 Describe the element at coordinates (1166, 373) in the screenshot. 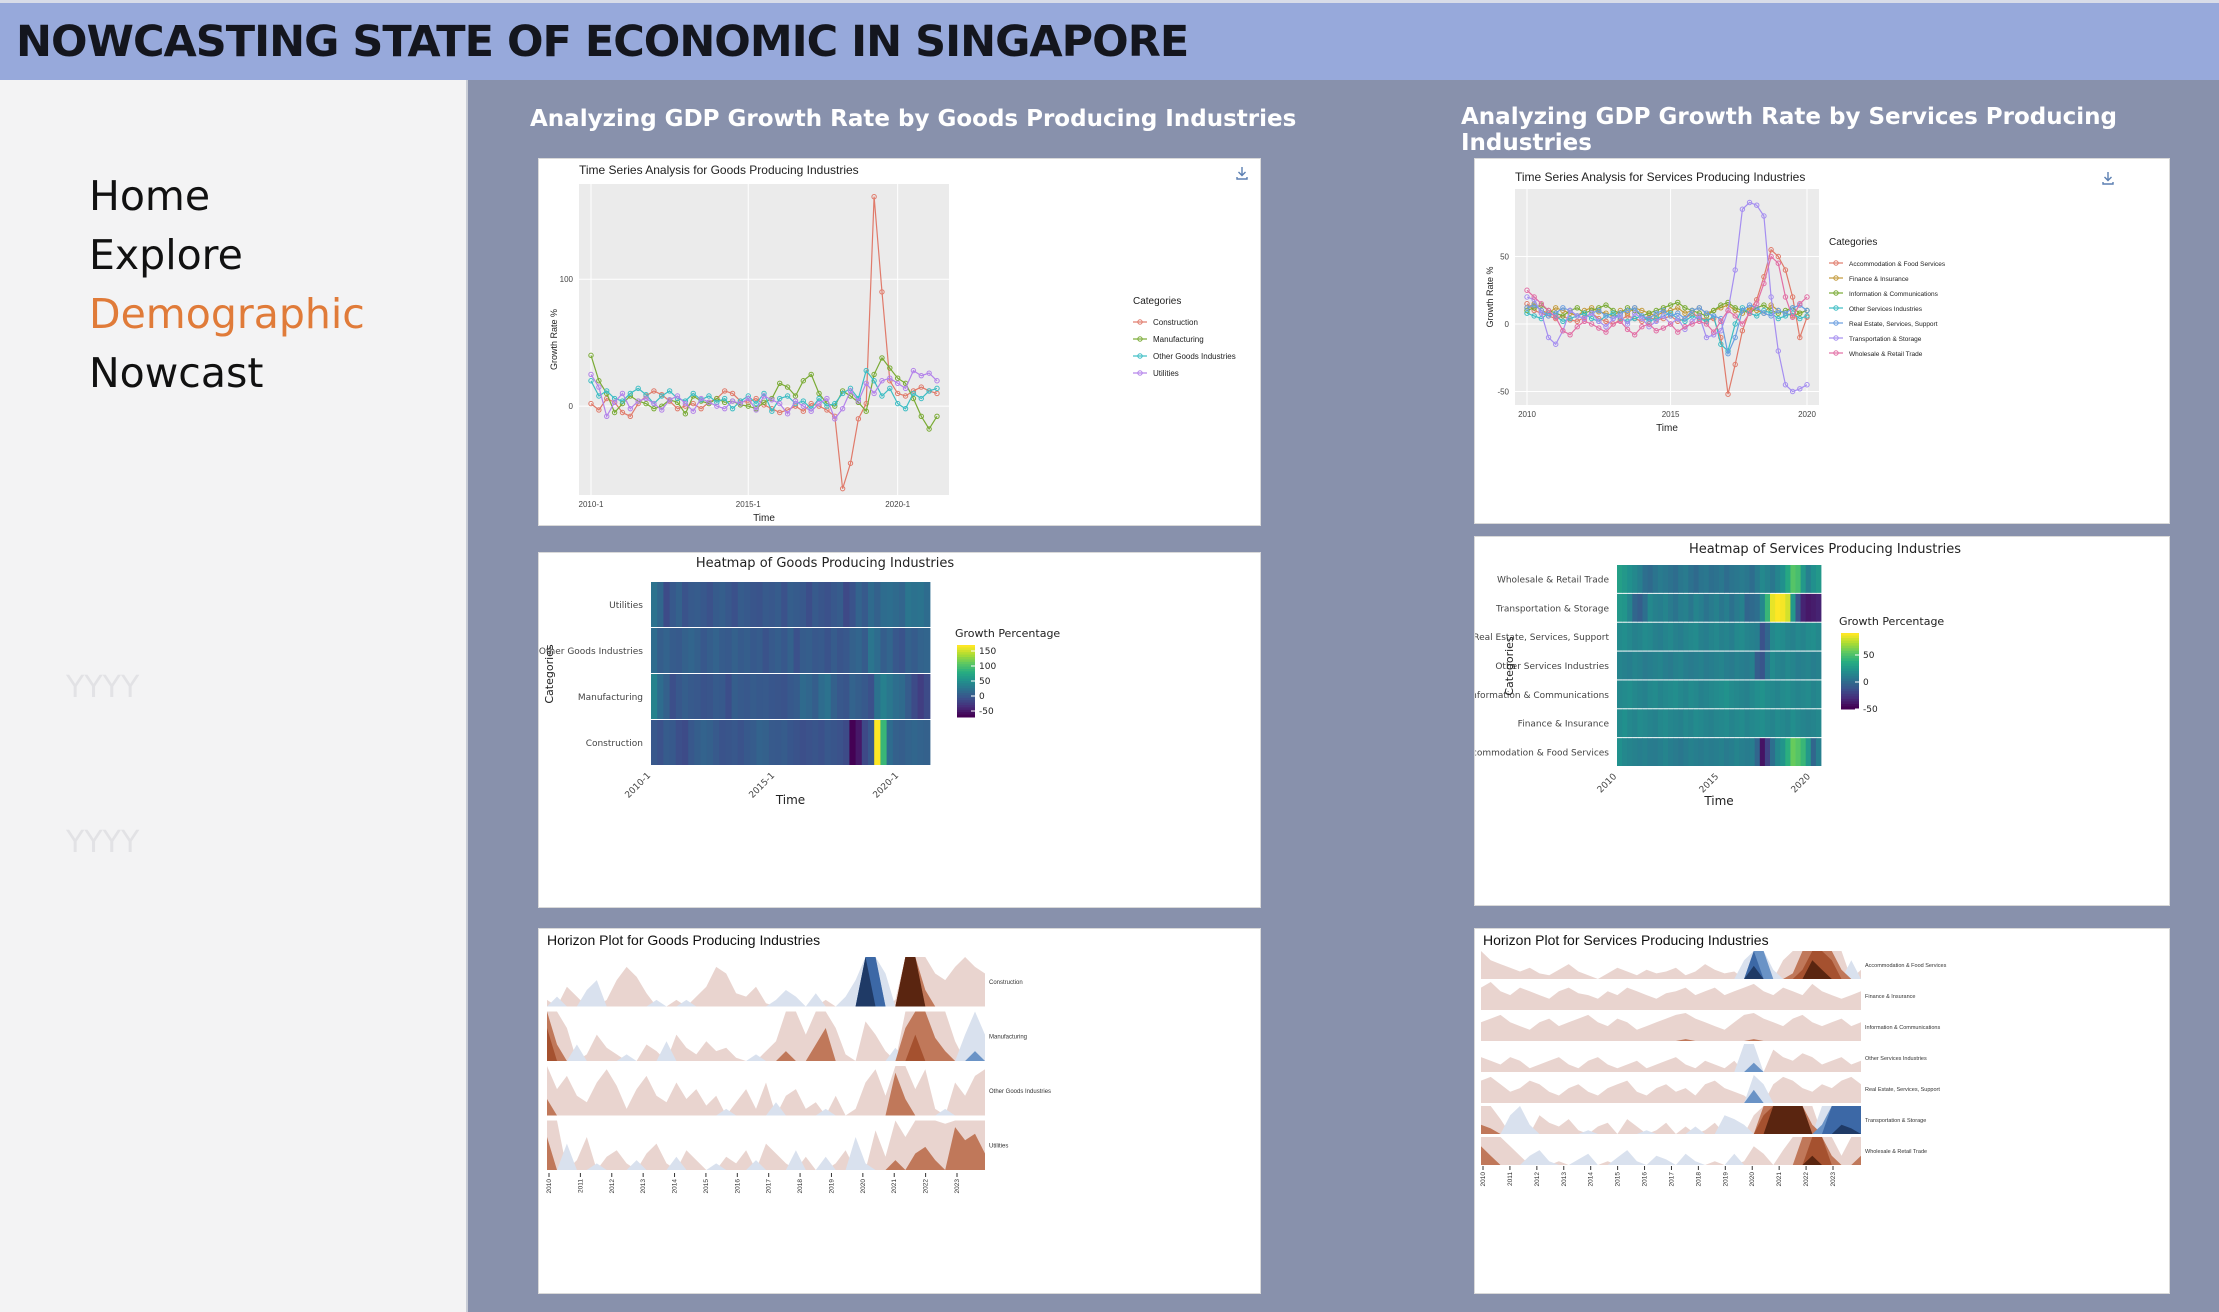

I see `legend-label: Utilities` at that location.